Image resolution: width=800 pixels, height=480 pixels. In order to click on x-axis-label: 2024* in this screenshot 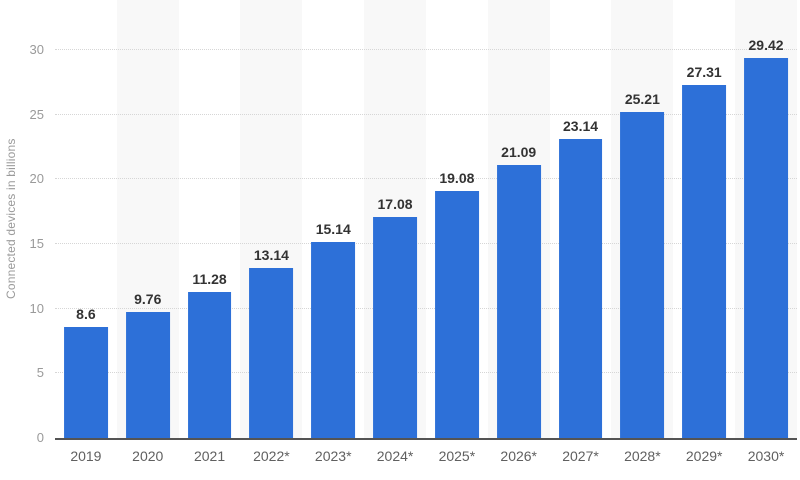, I will do `click(395, 456)`.